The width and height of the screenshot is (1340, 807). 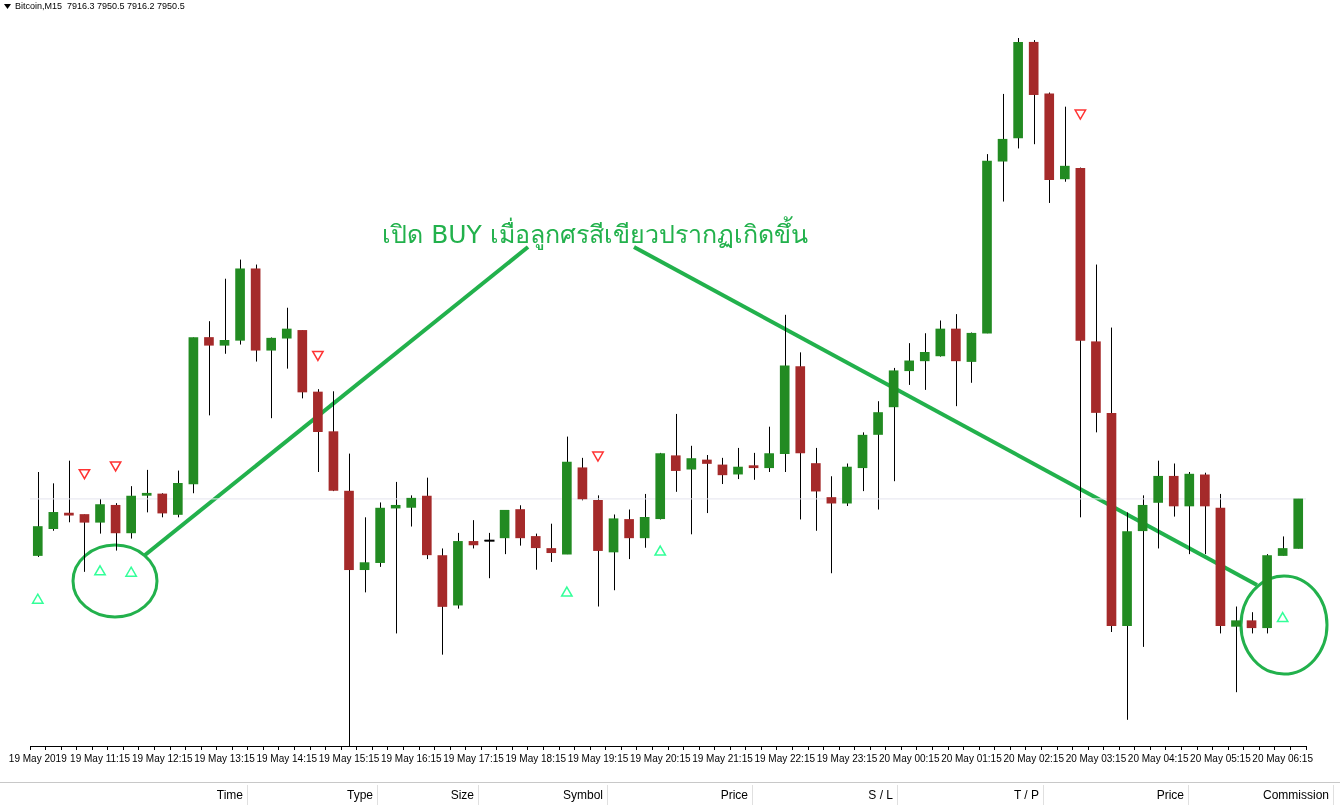 What do you see at coordinates (100, 758) in the screenshot?
I see `x-tick-label: 19 May 11:15` at bounding box center [100, 758].